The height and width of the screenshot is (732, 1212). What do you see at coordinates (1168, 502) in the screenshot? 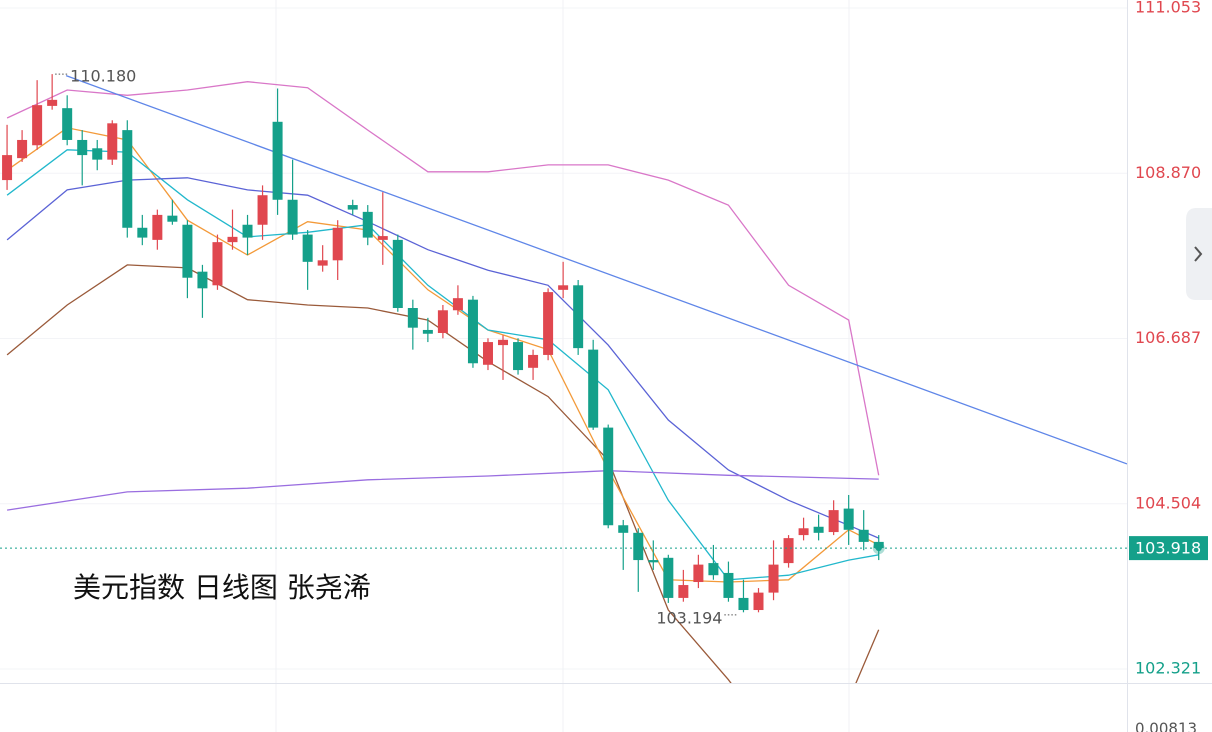
I see `y-tick-label: 104.504` at bounding box center [1168, 502].